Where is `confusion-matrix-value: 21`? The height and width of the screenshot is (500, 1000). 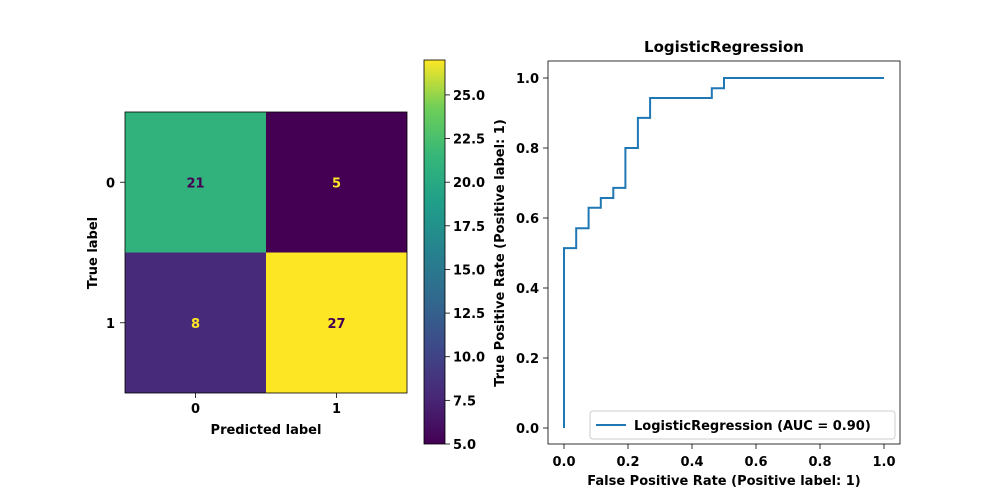
confusion-matrix-value: 21 is located at coordinates (195, 183).